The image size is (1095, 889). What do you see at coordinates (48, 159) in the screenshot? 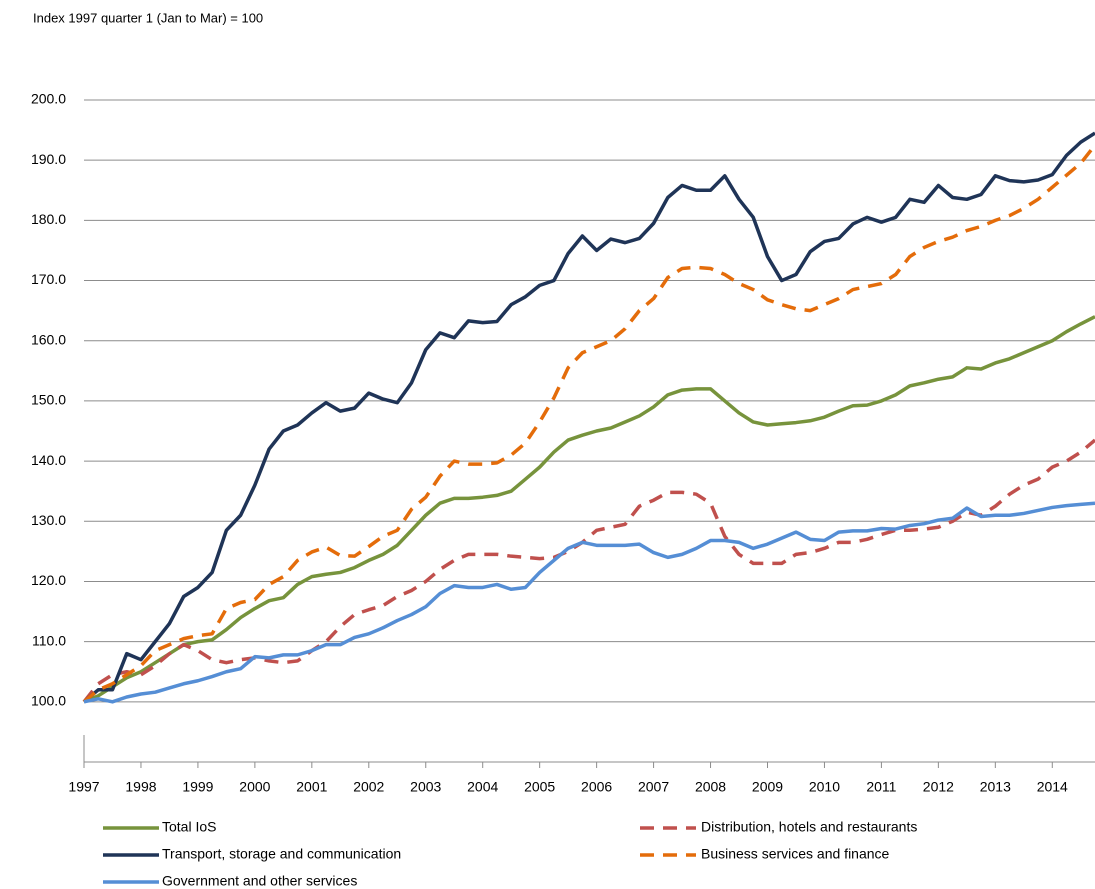
I see `y-tick-label: 190.0` at bounding box center [48, 159].